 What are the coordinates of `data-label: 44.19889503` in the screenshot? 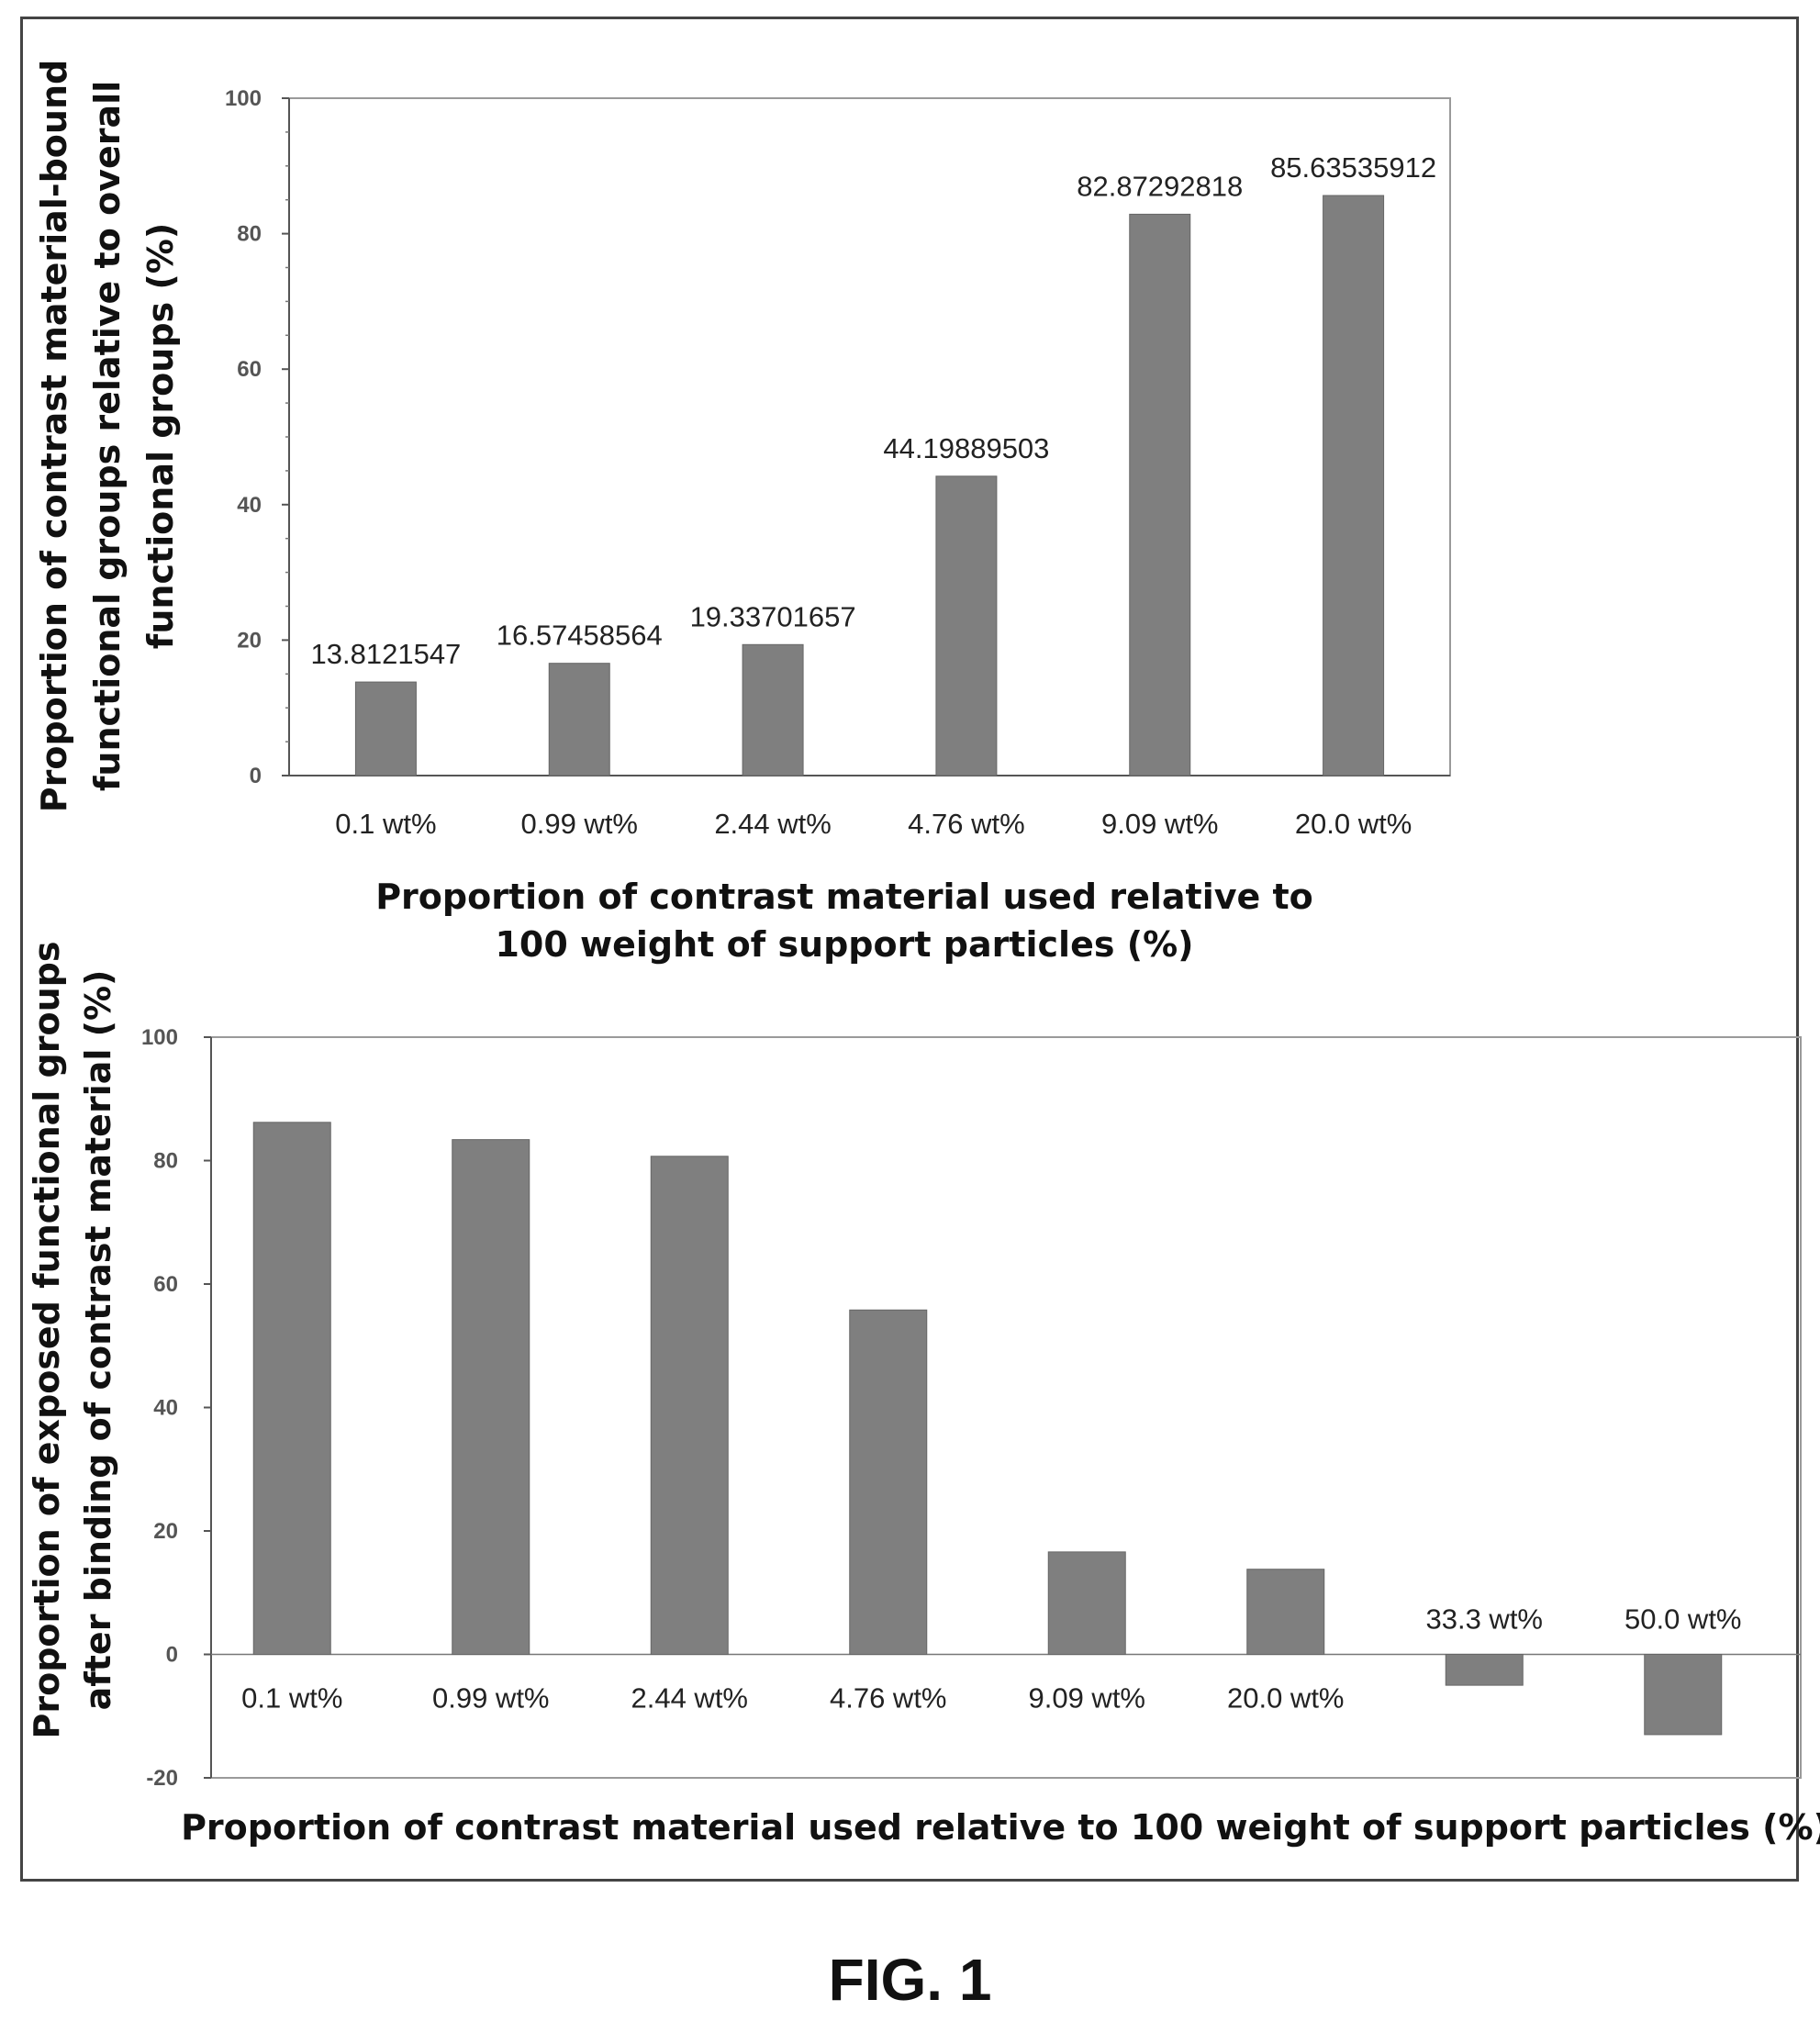 It's located at (966, 448).